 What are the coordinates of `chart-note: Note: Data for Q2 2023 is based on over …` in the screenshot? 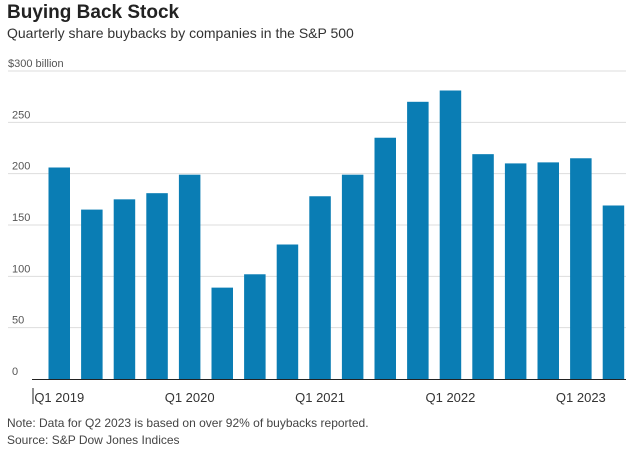 It's located at (188, 423).